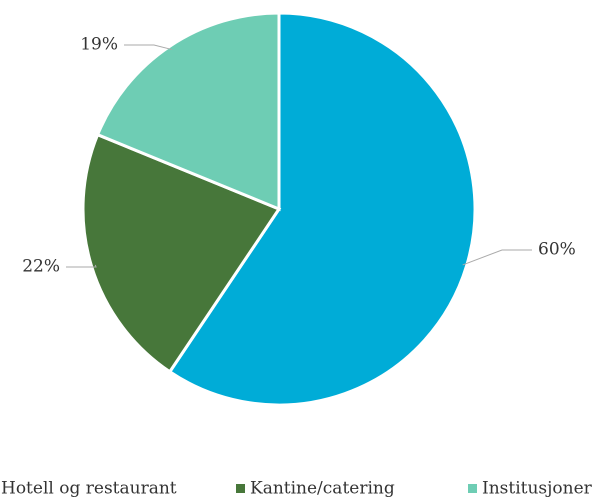 This screenshot has width=614, height=500. Describe the element at coordinates (99, 45) in the screenshot. I see `data-label: 19%` at that location.